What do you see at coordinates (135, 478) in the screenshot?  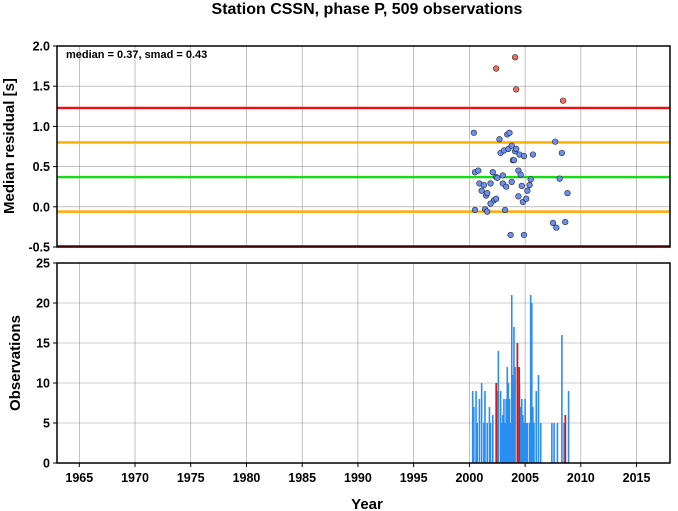 I see `x-tick-label: 1970` at bounding box center [135, 478].